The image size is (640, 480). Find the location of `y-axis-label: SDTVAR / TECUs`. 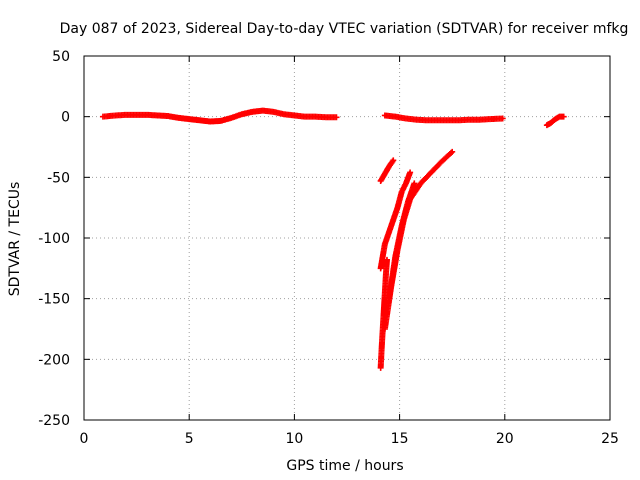

y-axis-label: SDTVAR / TECUs is located at coordinates (15, 239).